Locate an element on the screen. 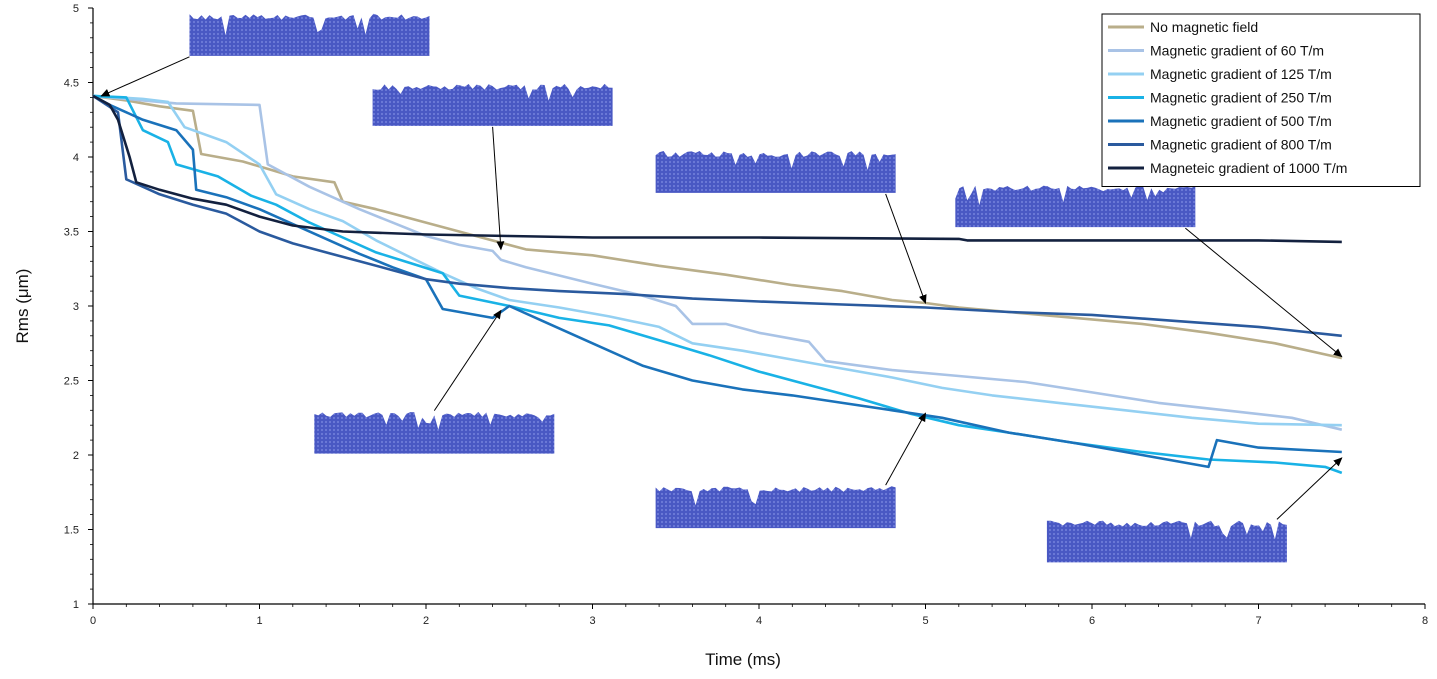 The height and width of the screenshot is (679, 1437). y-tick-label: 2 is located at coordinates (76, 456).